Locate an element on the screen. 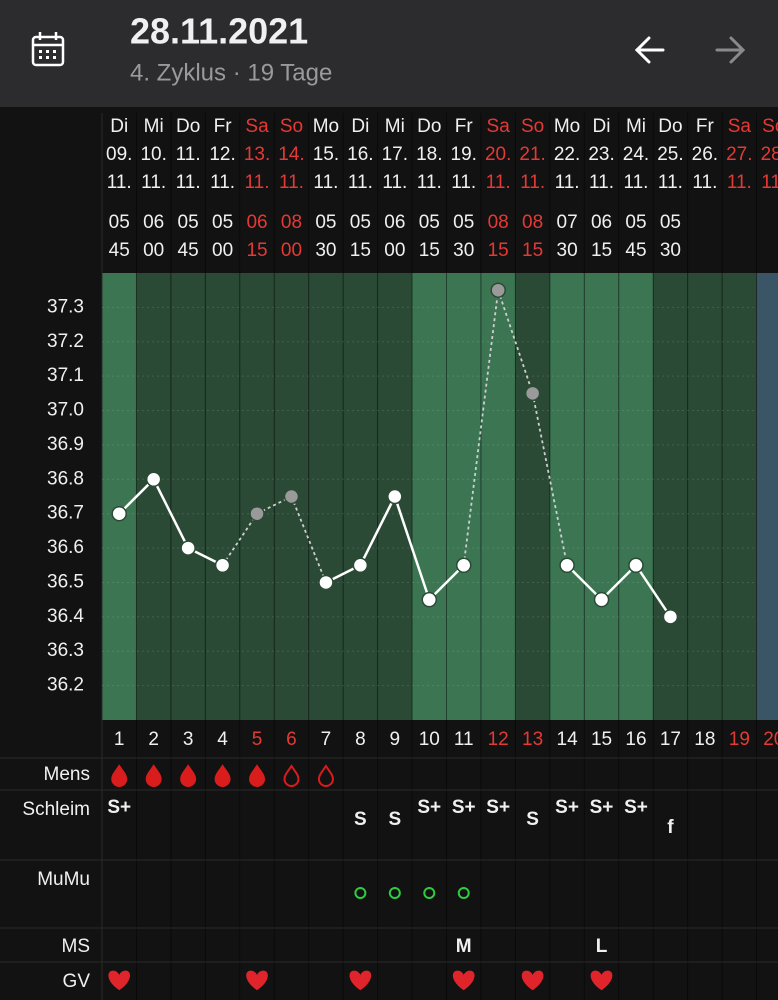  y-tick-label: 36.9 is located at coordinates (65, 444).